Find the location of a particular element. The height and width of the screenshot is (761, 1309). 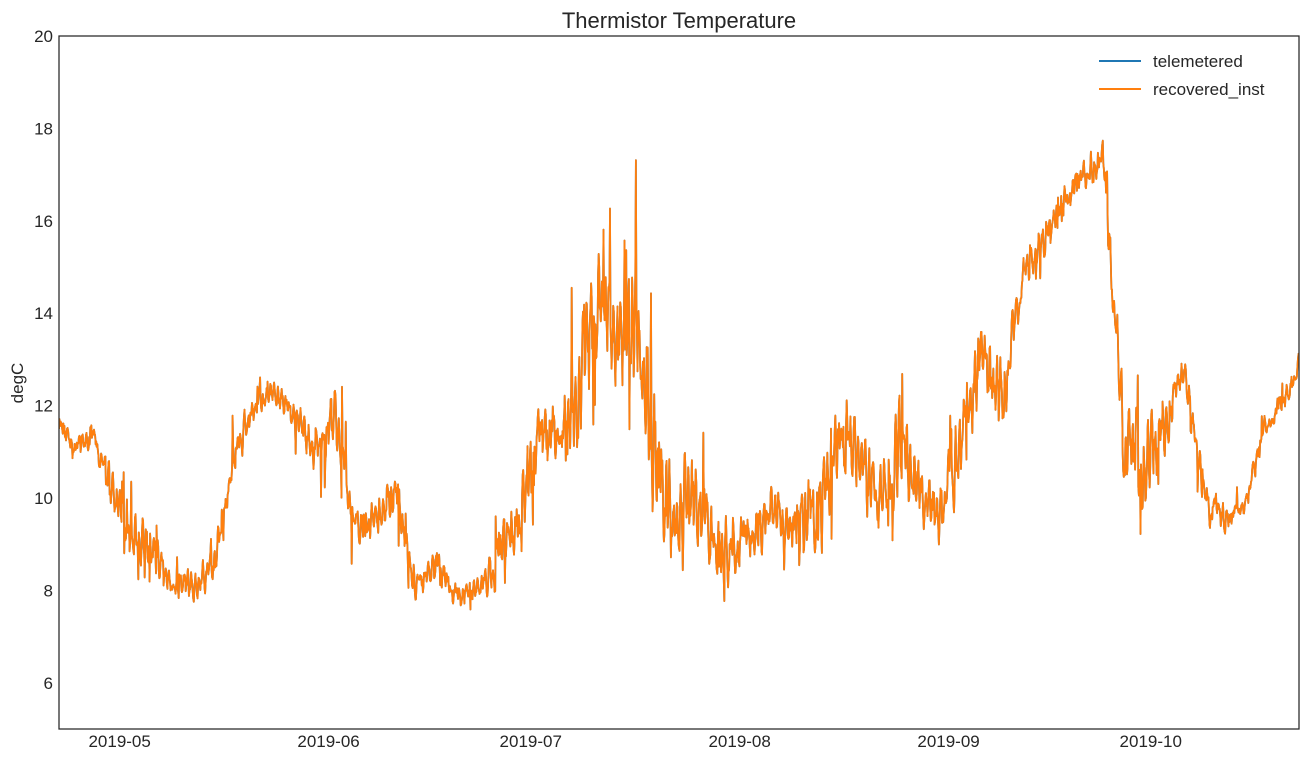

y-tick-label: 20 is located at coordinates (43, 36).